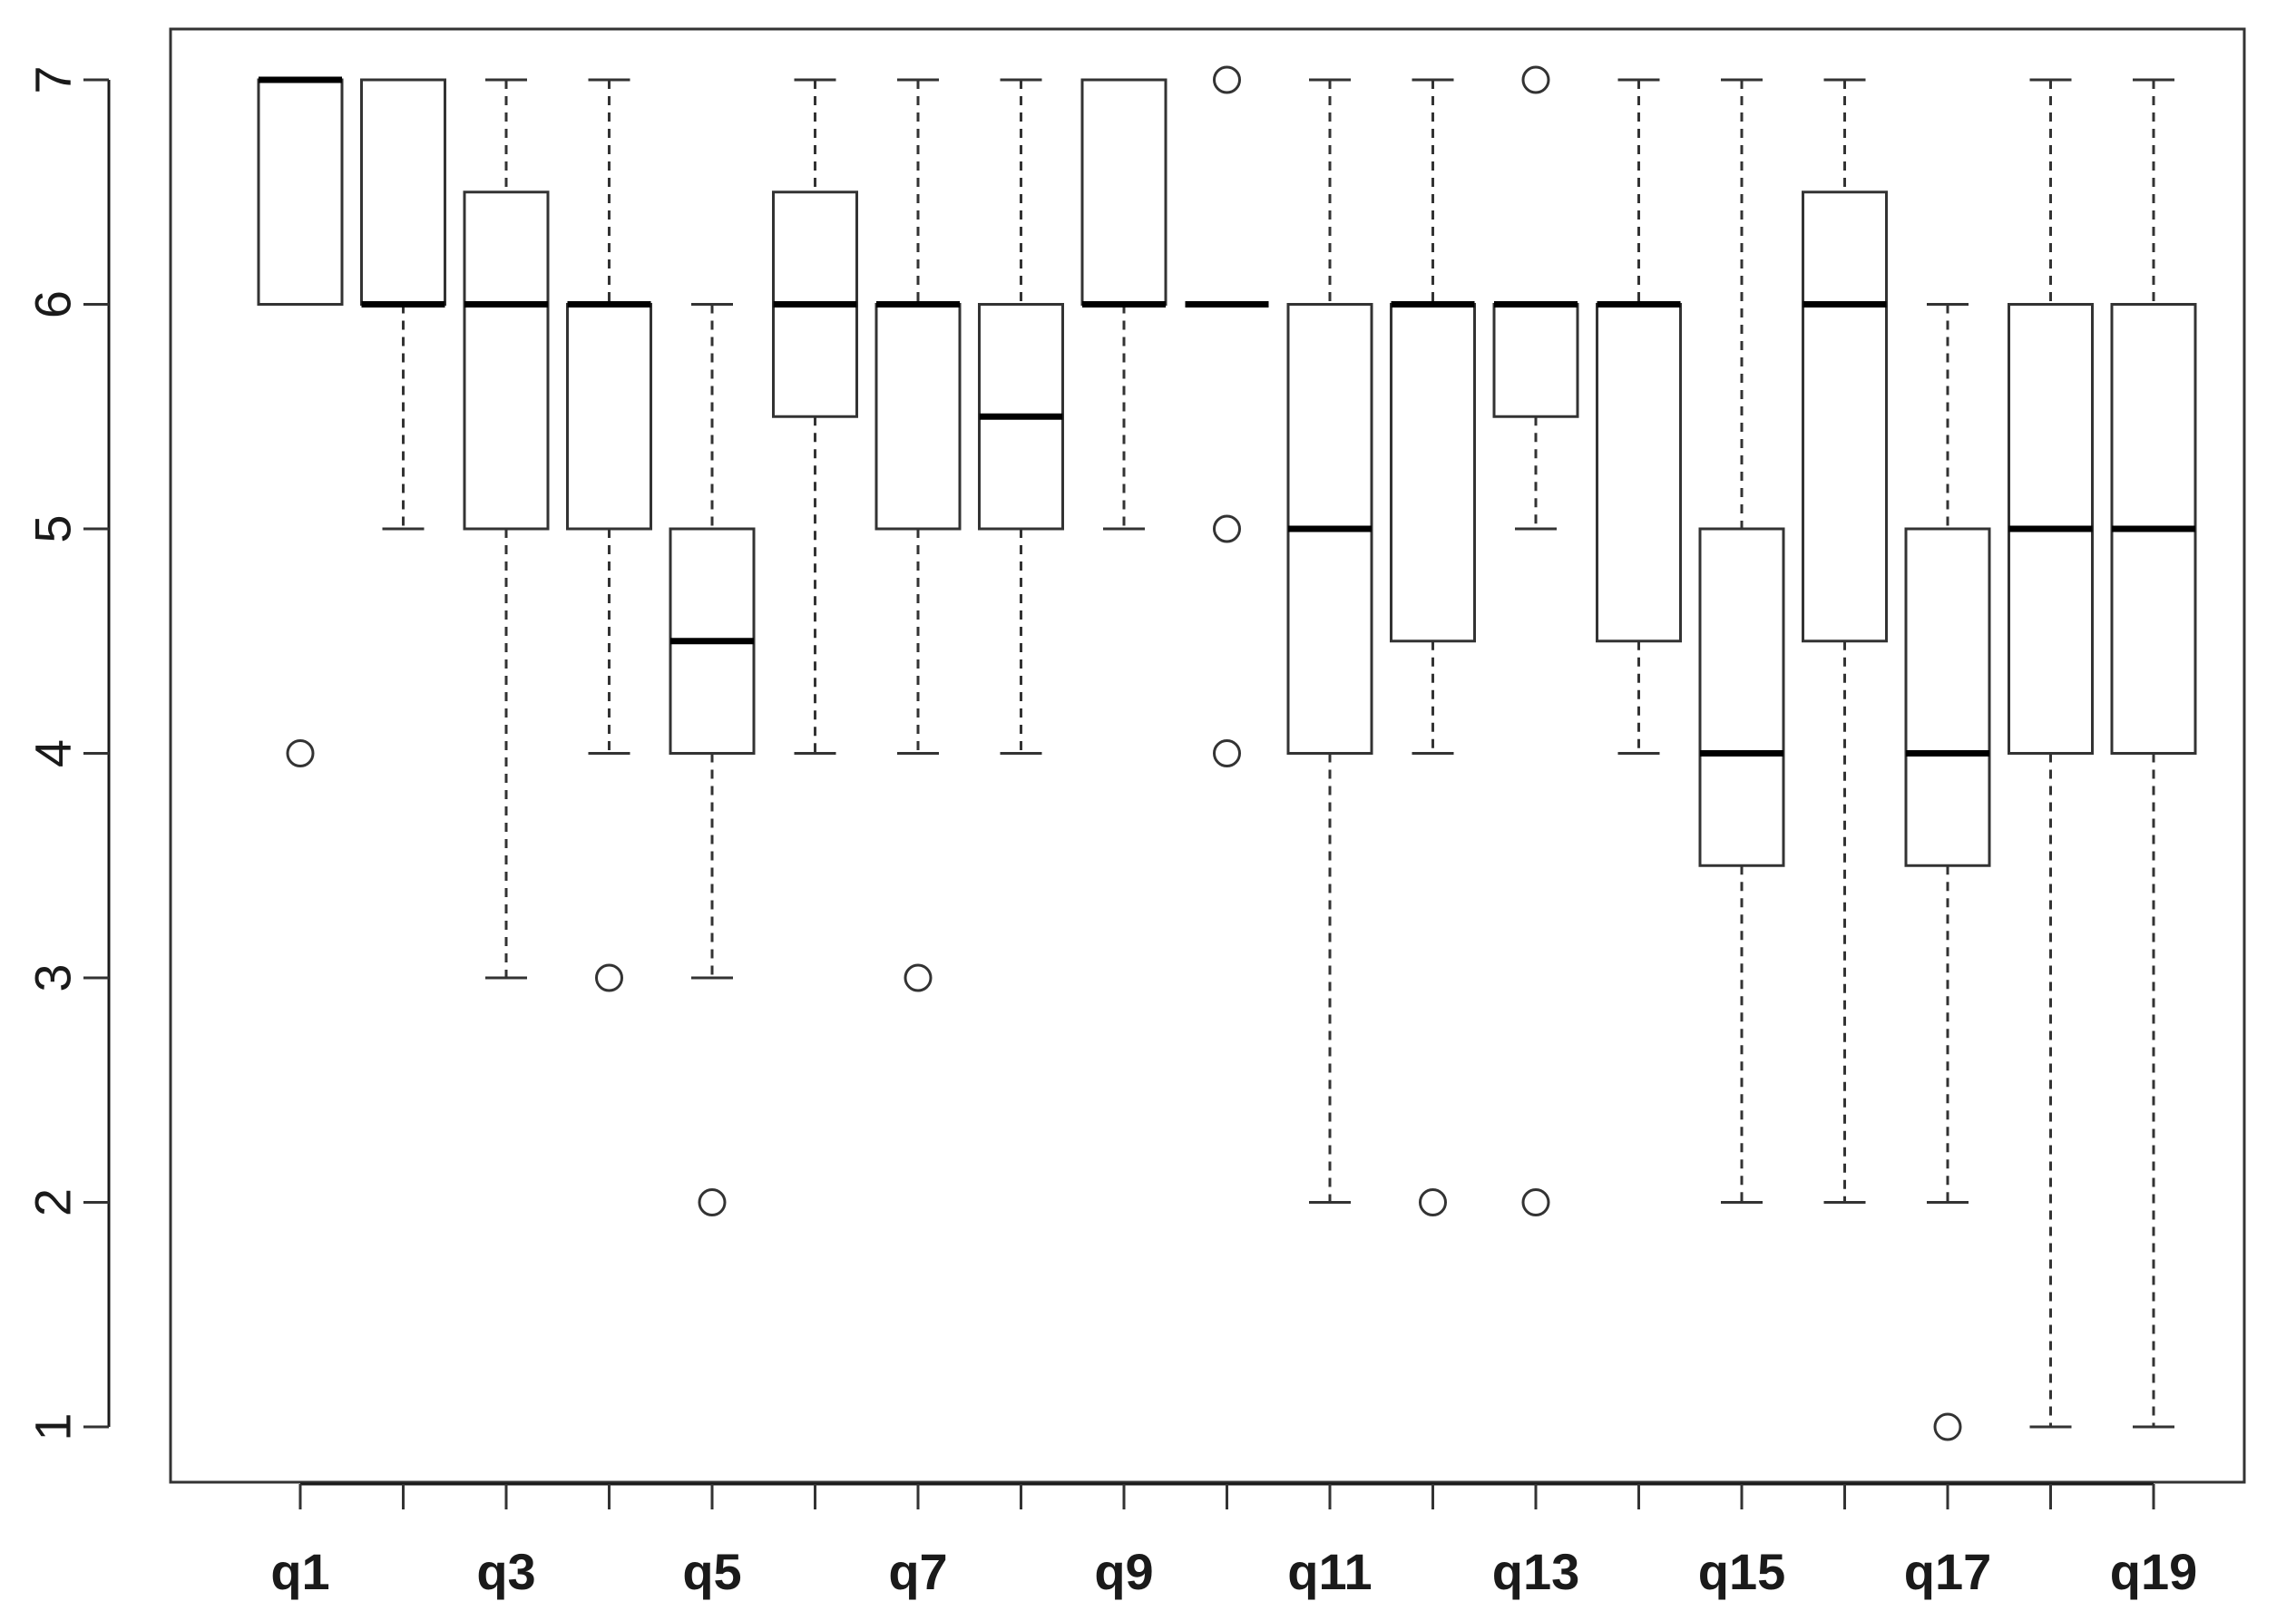  What do you see at coordinates (53, 977) in the screenshot?
I see `y-tick-label: 3` at bounding box center [53, 977].